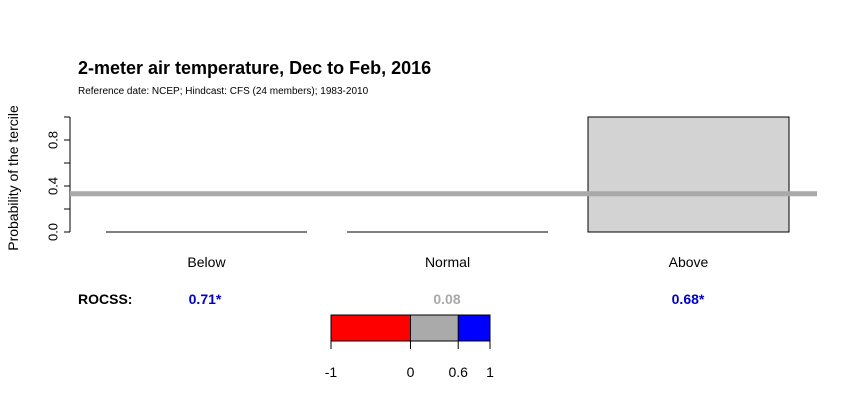 This screenshot has height=407, width=857. I want to click on x-category-label-below: Below, so click(206, 262).